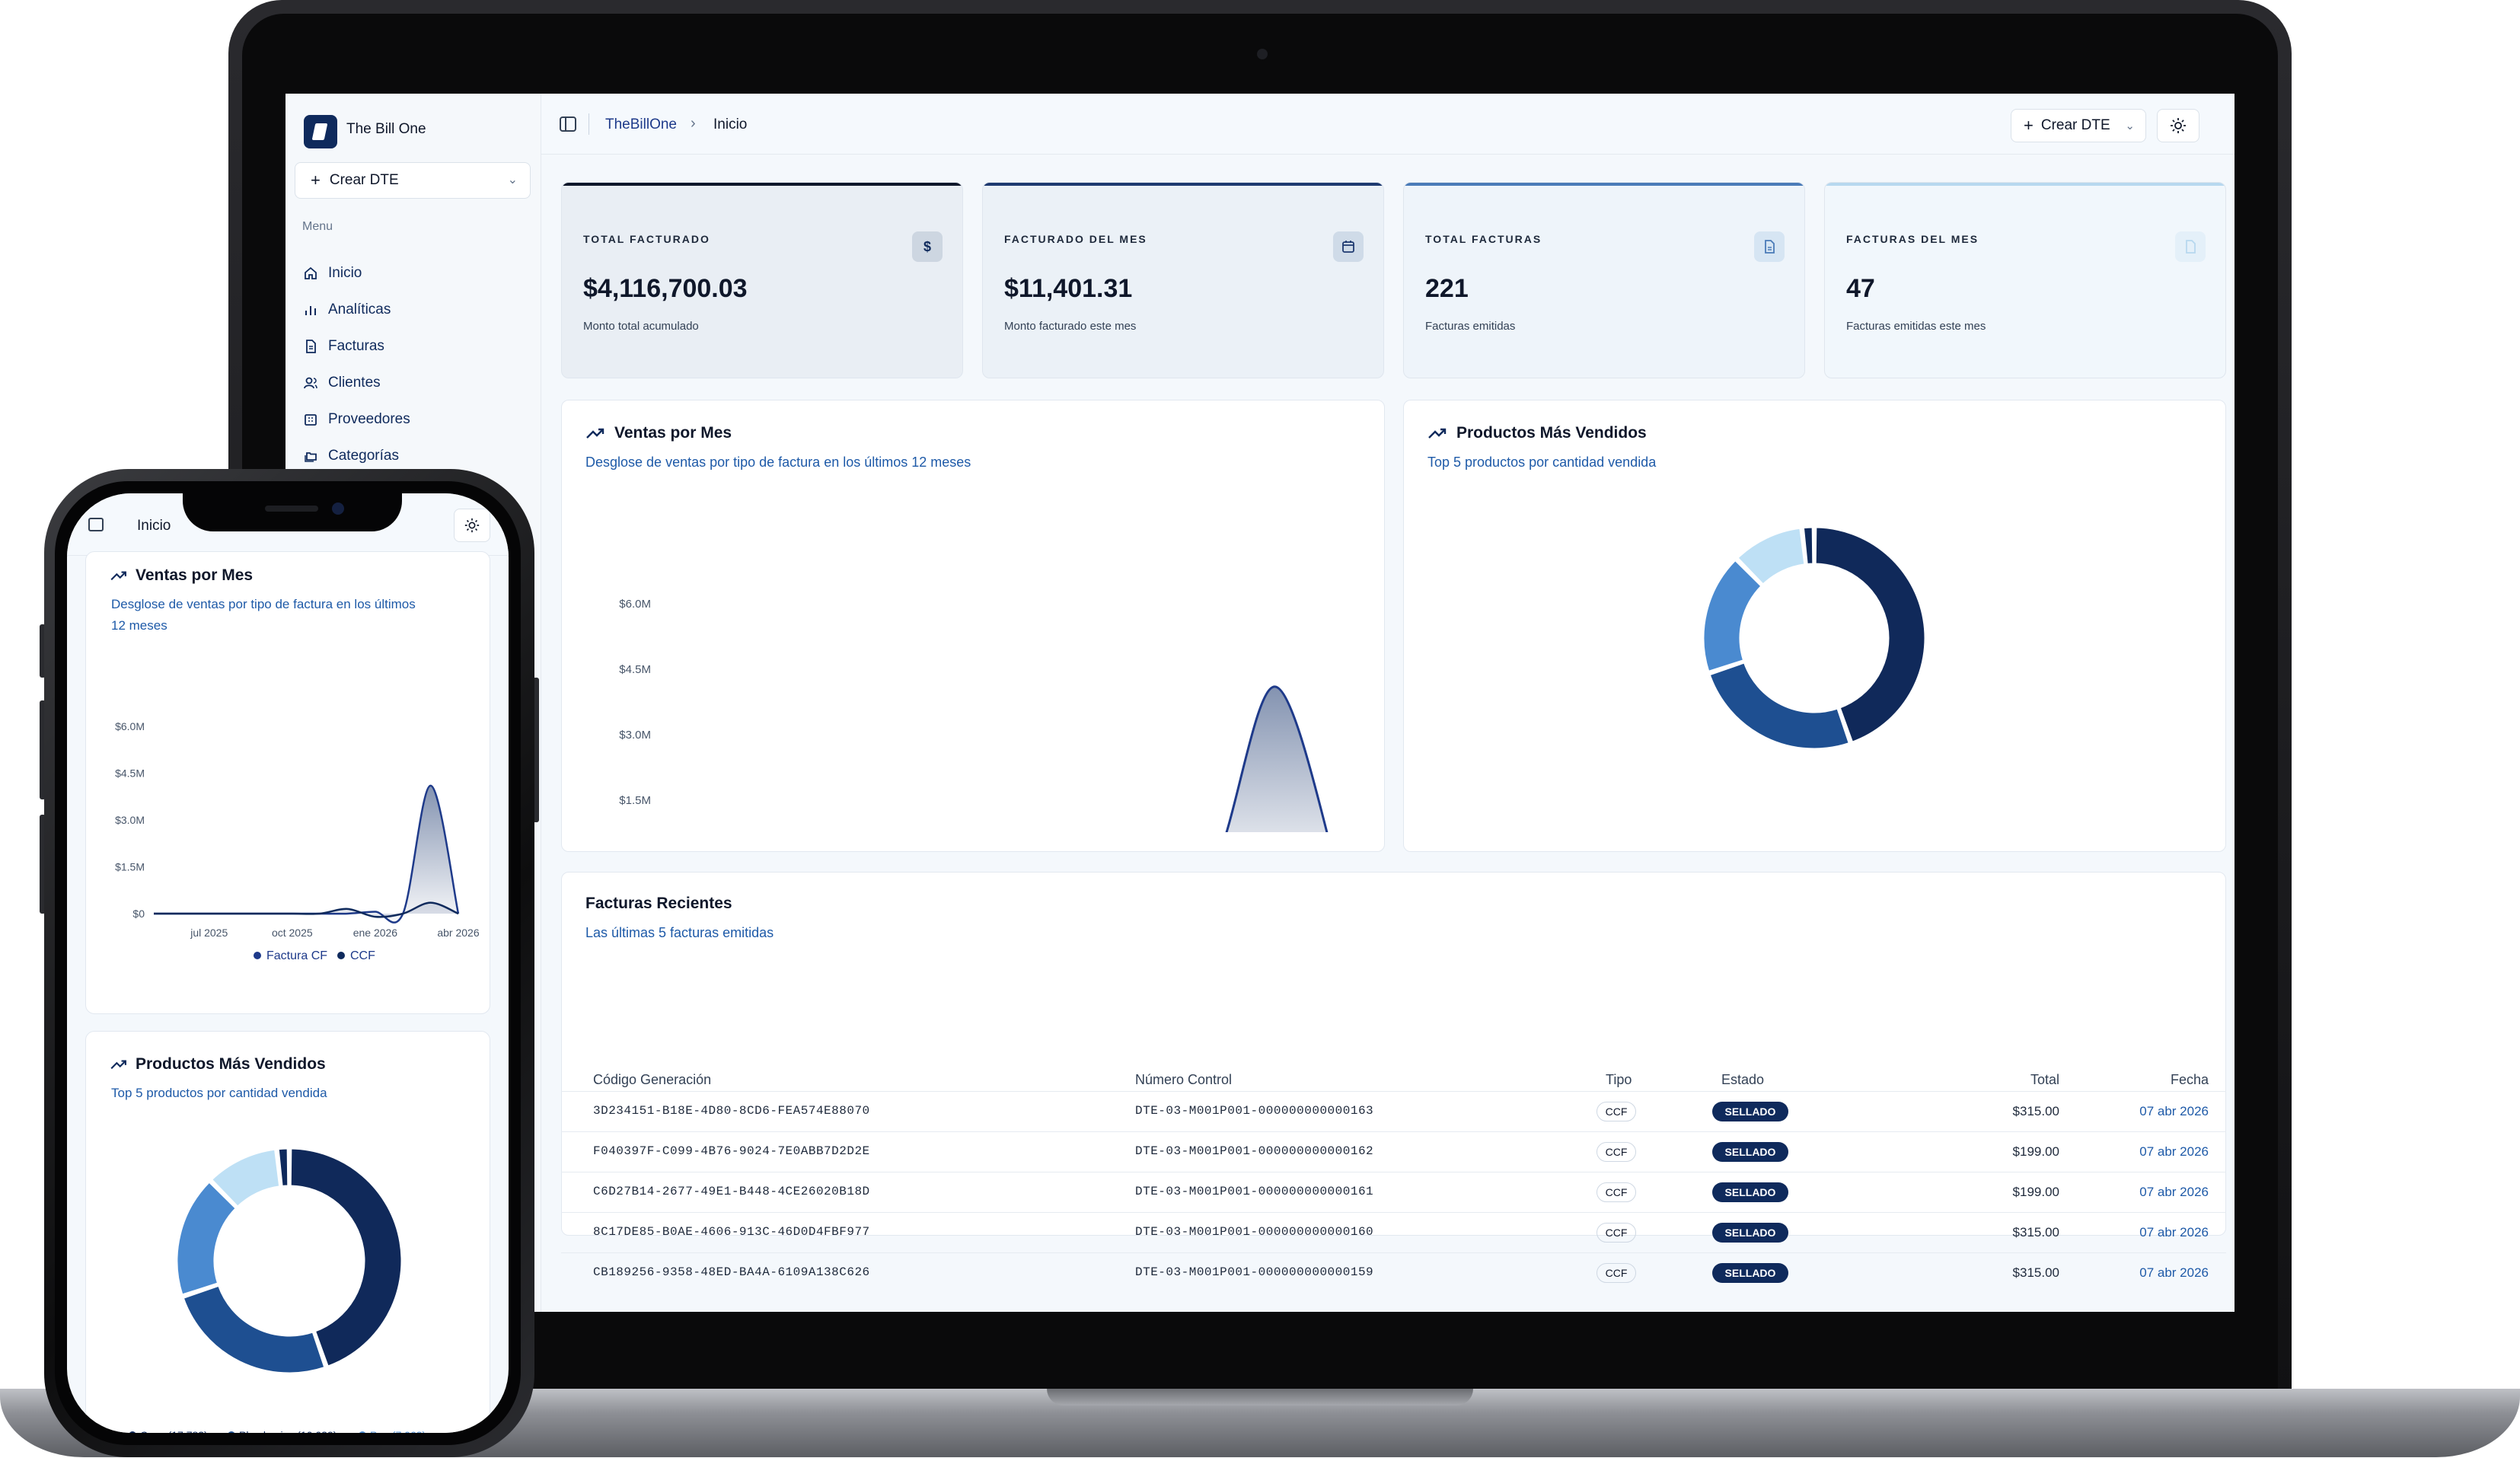 The image size is (2520, 1458). I want to click on dollar-icon: $, so click(927, 246).